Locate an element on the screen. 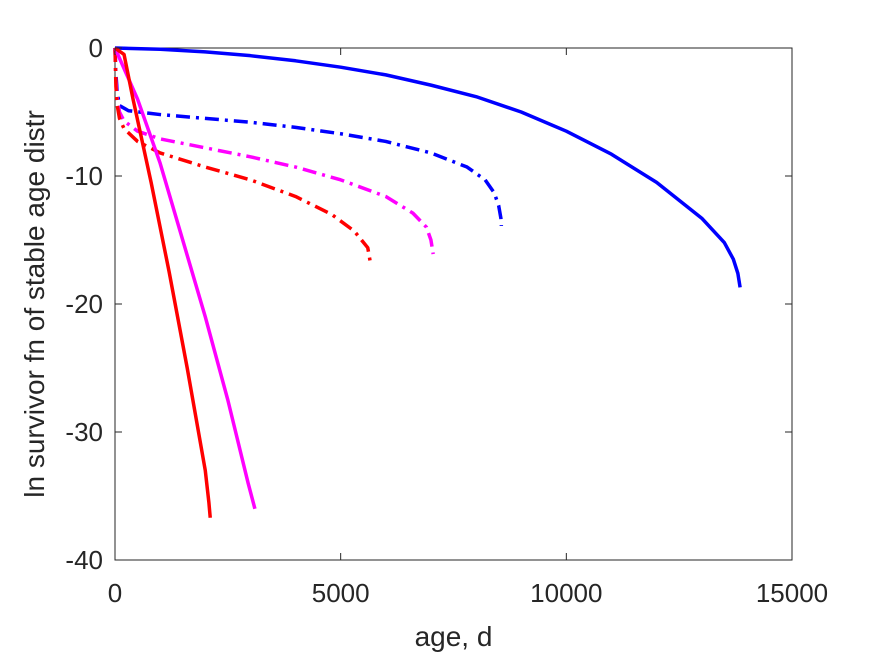 The width and height of the screenshot is (875, 656). x-tick-label: 0 is located at coordinates (115, 593).